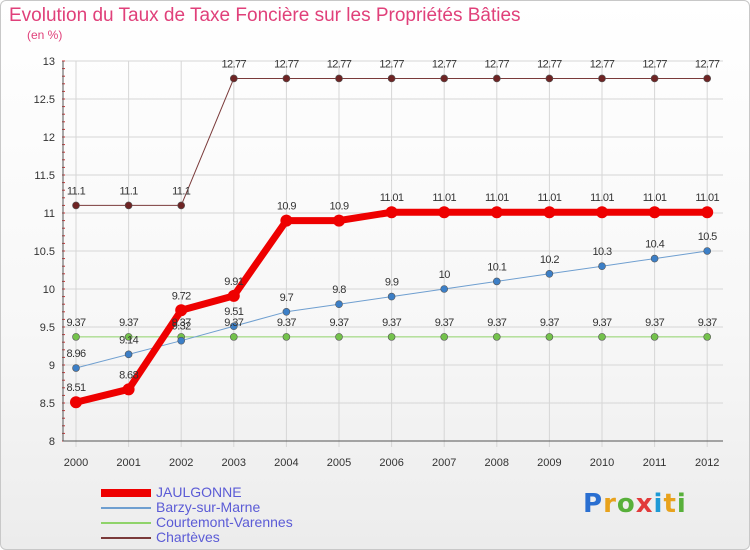 The width and height of the screenshot is (750, 550). I want to click on x-tick-label: 2002, so click(181, 463).